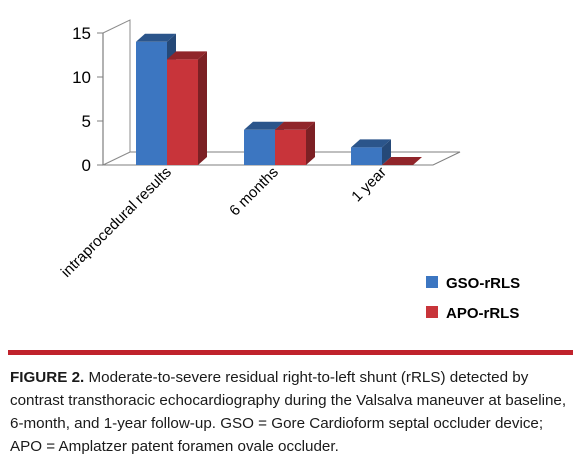 The width and height of the screenshot is (581, 476). Describe the element at coordinates (116, 222) in the screenshot. I see `x-category-label: intraprocedural results` at that location.